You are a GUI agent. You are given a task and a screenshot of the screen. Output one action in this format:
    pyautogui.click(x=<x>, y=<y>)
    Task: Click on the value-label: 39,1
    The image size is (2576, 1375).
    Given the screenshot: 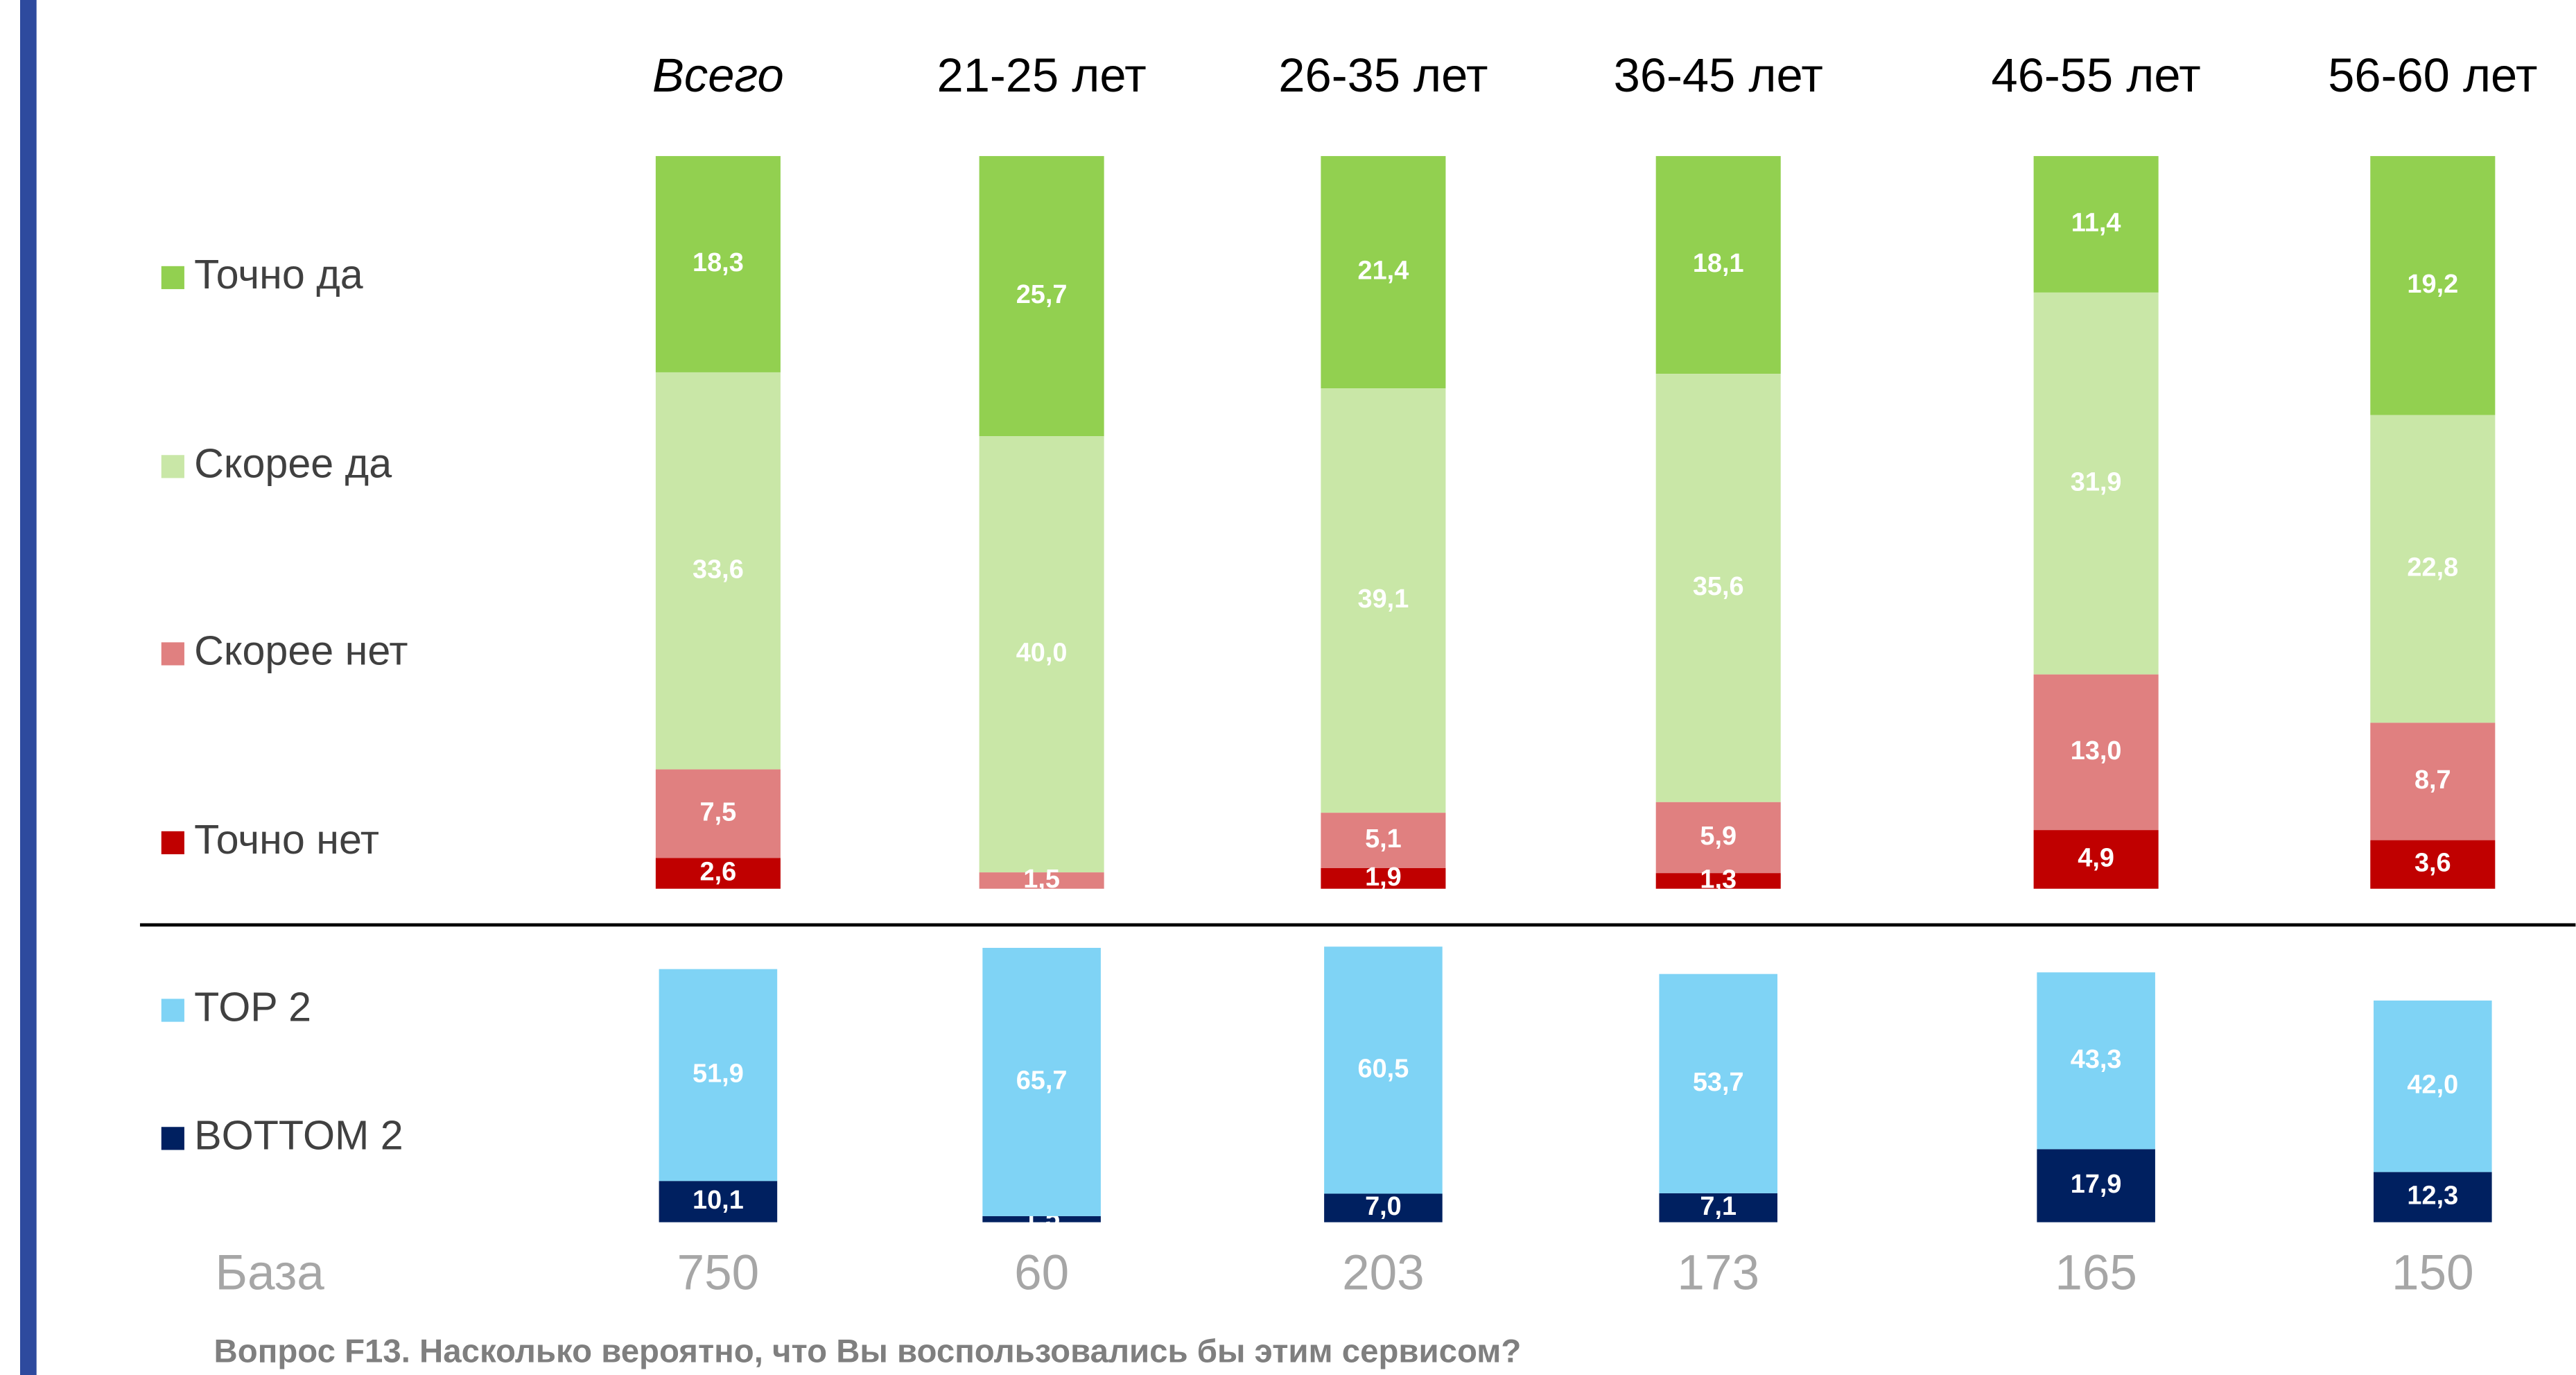 What is the action you would take?
    pyautogui.click(x=1383, y=599)
    